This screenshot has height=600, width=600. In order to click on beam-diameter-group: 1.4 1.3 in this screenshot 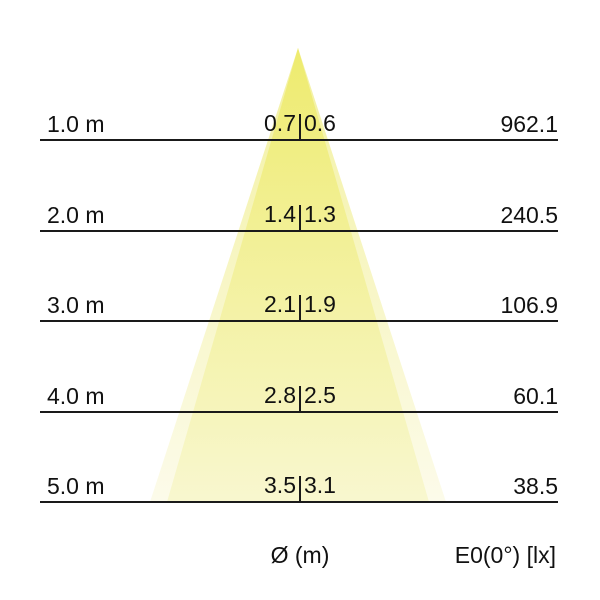, I will do `click(300, 216)`.